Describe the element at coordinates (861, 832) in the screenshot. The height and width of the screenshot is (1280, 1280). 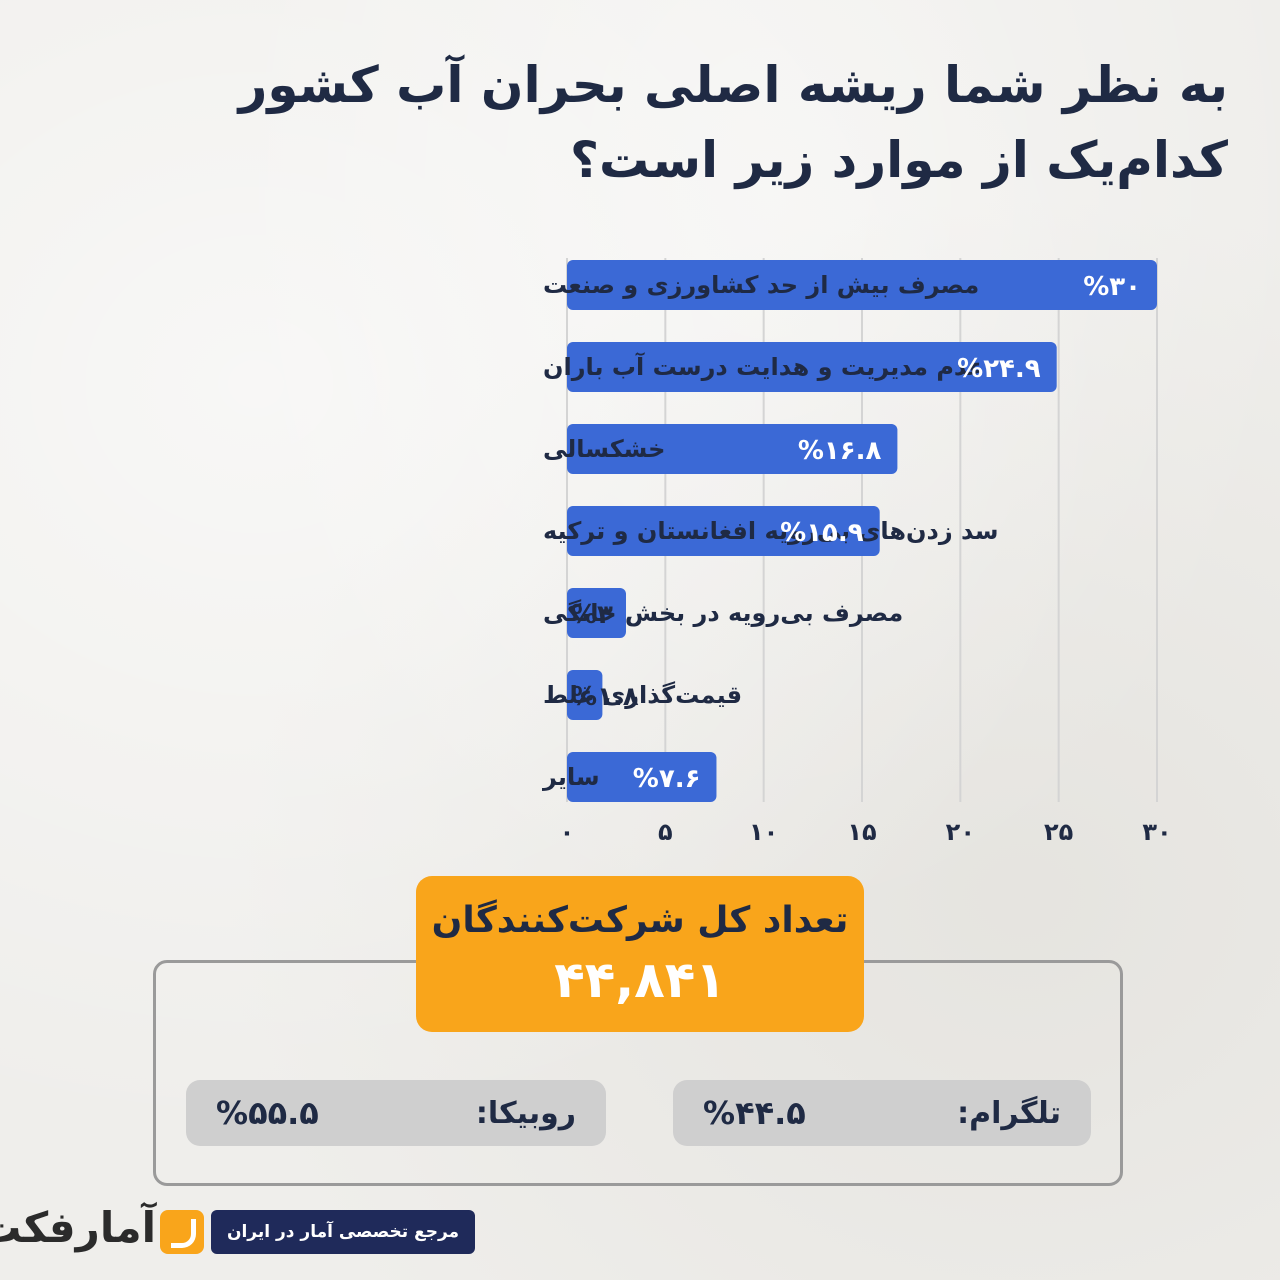
I see `x-tick-label-3: ۱۵` at that location.